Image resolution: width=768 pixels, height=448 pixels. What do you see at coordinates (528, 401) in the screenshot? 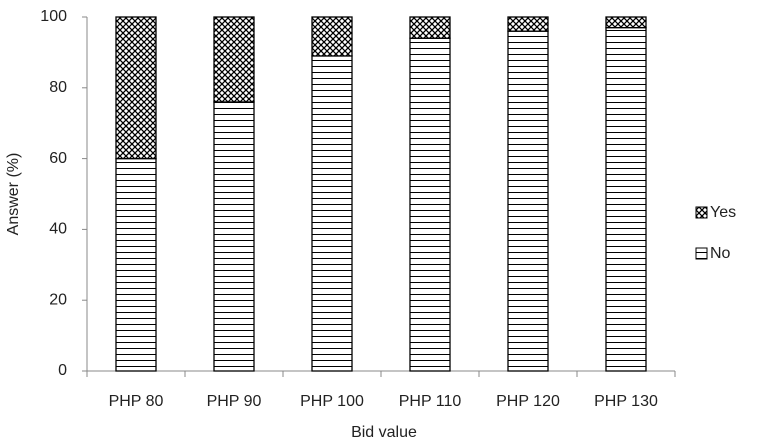
I see `x-tick-label: PHP 120` at bounding box center [528, 401].